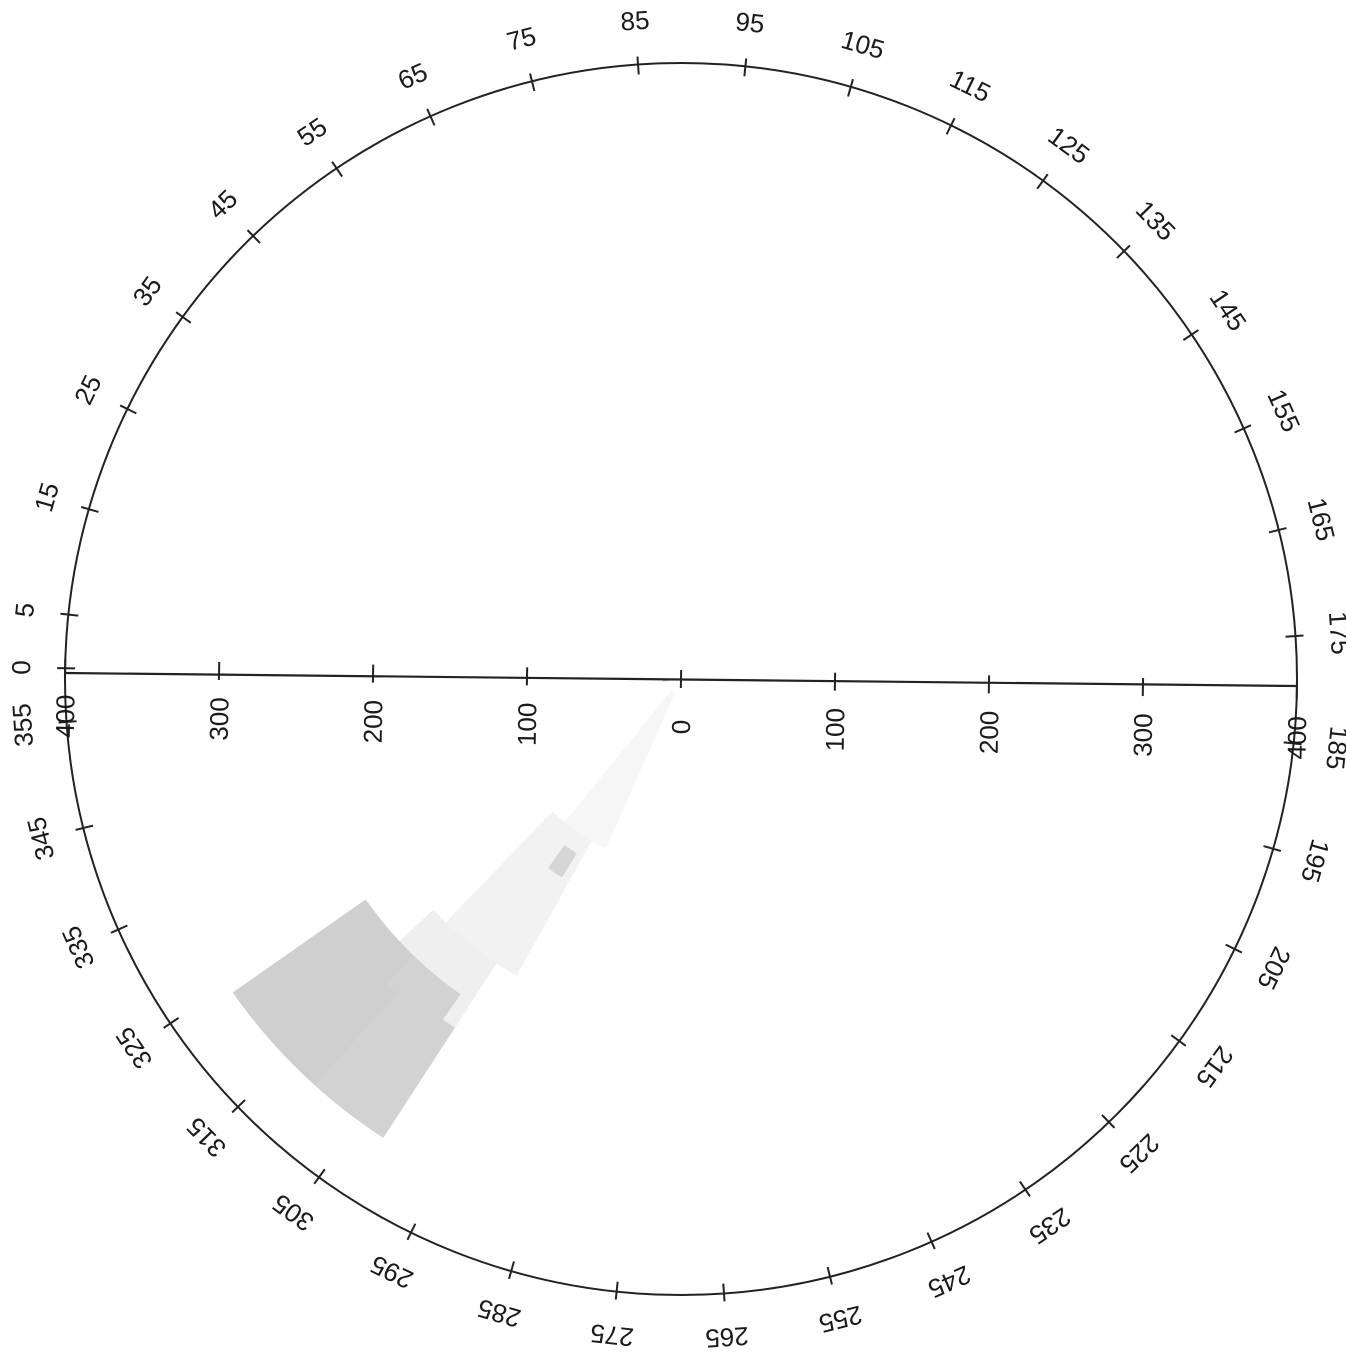 This screenshot has width=1346, height=1352. Describe the element at coordinates (840, 1320) in the screenshot. I see `angle-label-255: 255` at that location.